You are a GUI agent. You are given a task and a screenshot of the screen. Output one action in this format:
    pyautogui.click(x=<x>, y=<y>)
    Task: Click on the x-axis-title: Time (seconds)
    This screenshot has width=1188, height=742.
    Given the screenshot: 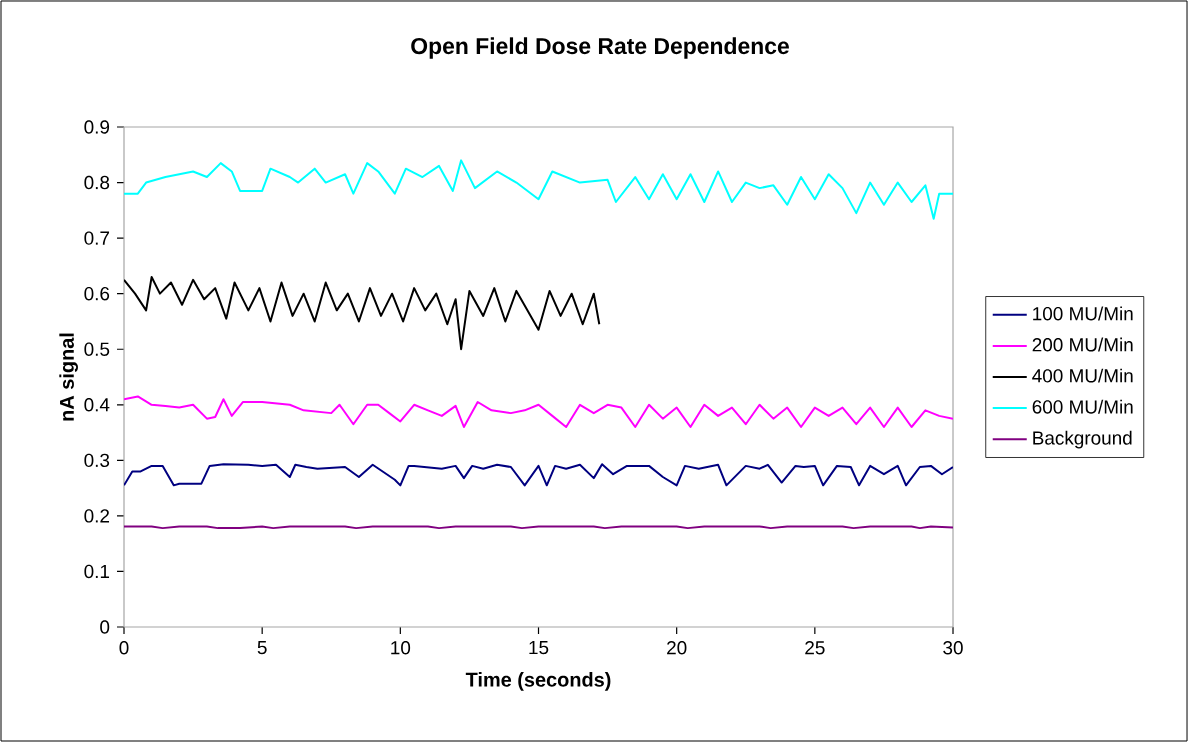 What is the action you would take?
    pyautogui.click(x=538, y=681)
    